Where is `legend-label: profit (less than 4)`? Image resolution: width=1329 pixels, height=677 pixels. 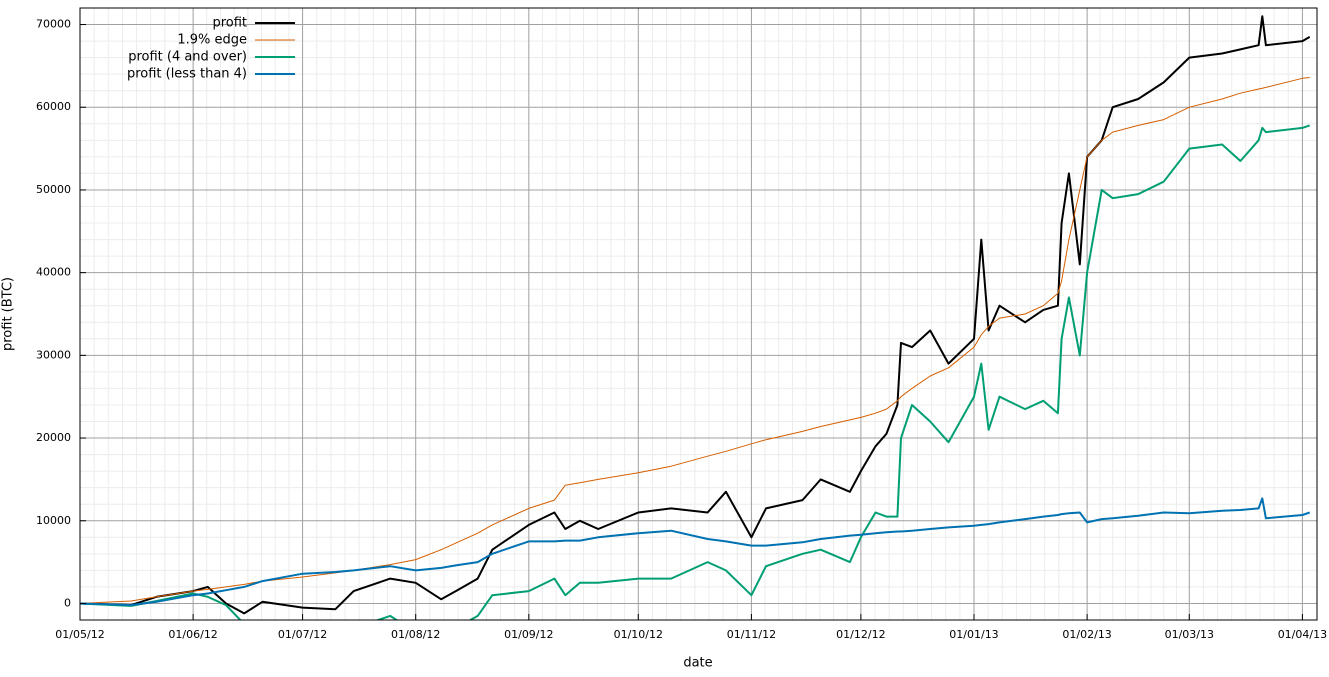 legend-label: profit (less than 4) is located at coordinates (187, 74).